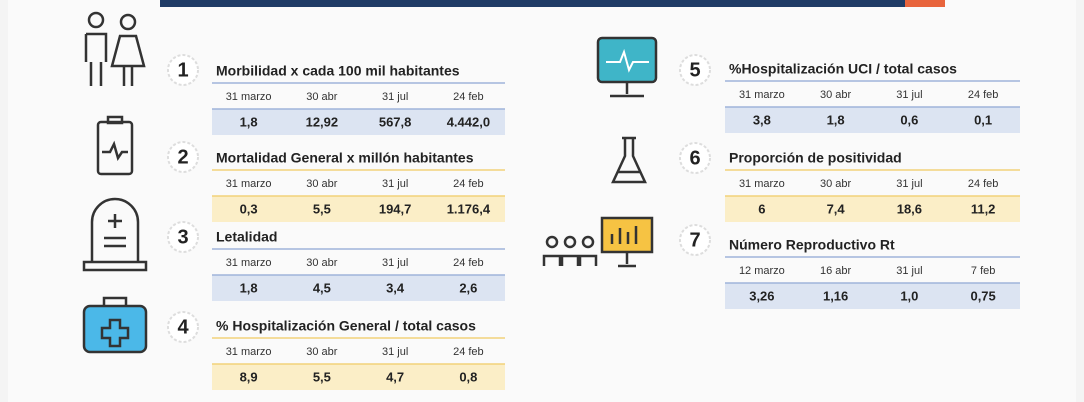  I want to click on panel-number: 6, so click(694, 158).